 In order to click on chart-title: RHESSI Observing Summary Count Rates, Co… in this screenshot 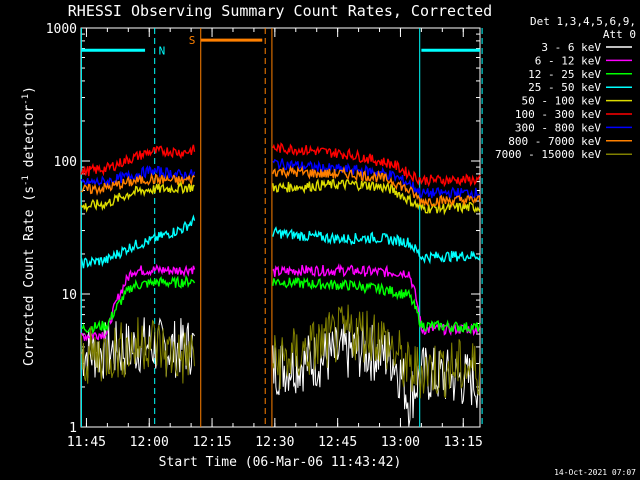, I will do `click(280, 11)`.